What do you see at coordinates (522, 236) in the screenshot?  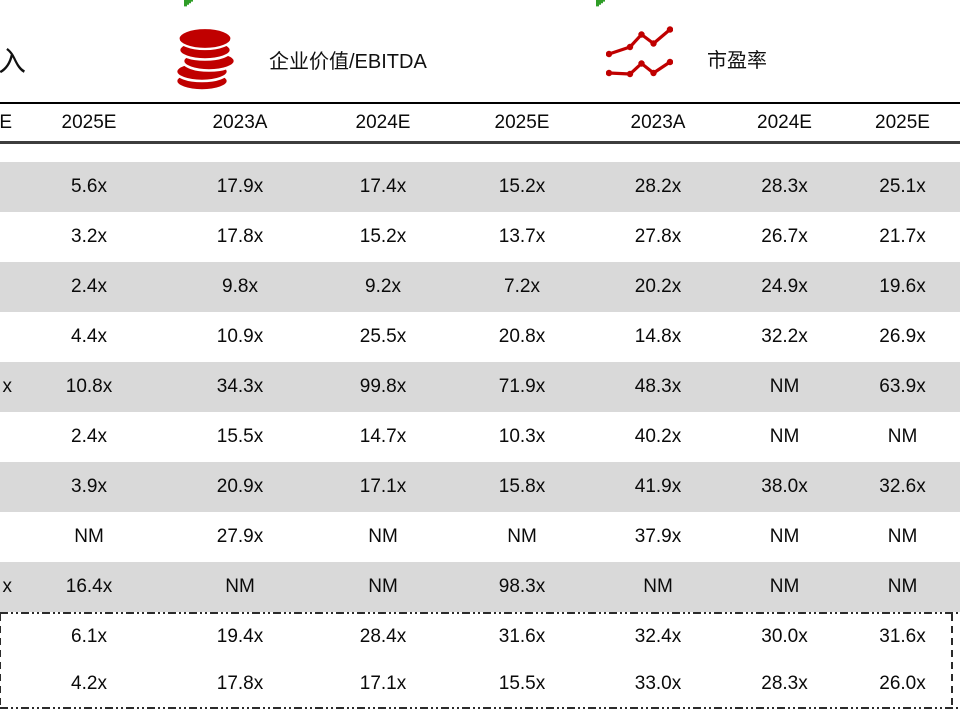 I see `value-cell: 13.7x` at bounding box center [522, 236].